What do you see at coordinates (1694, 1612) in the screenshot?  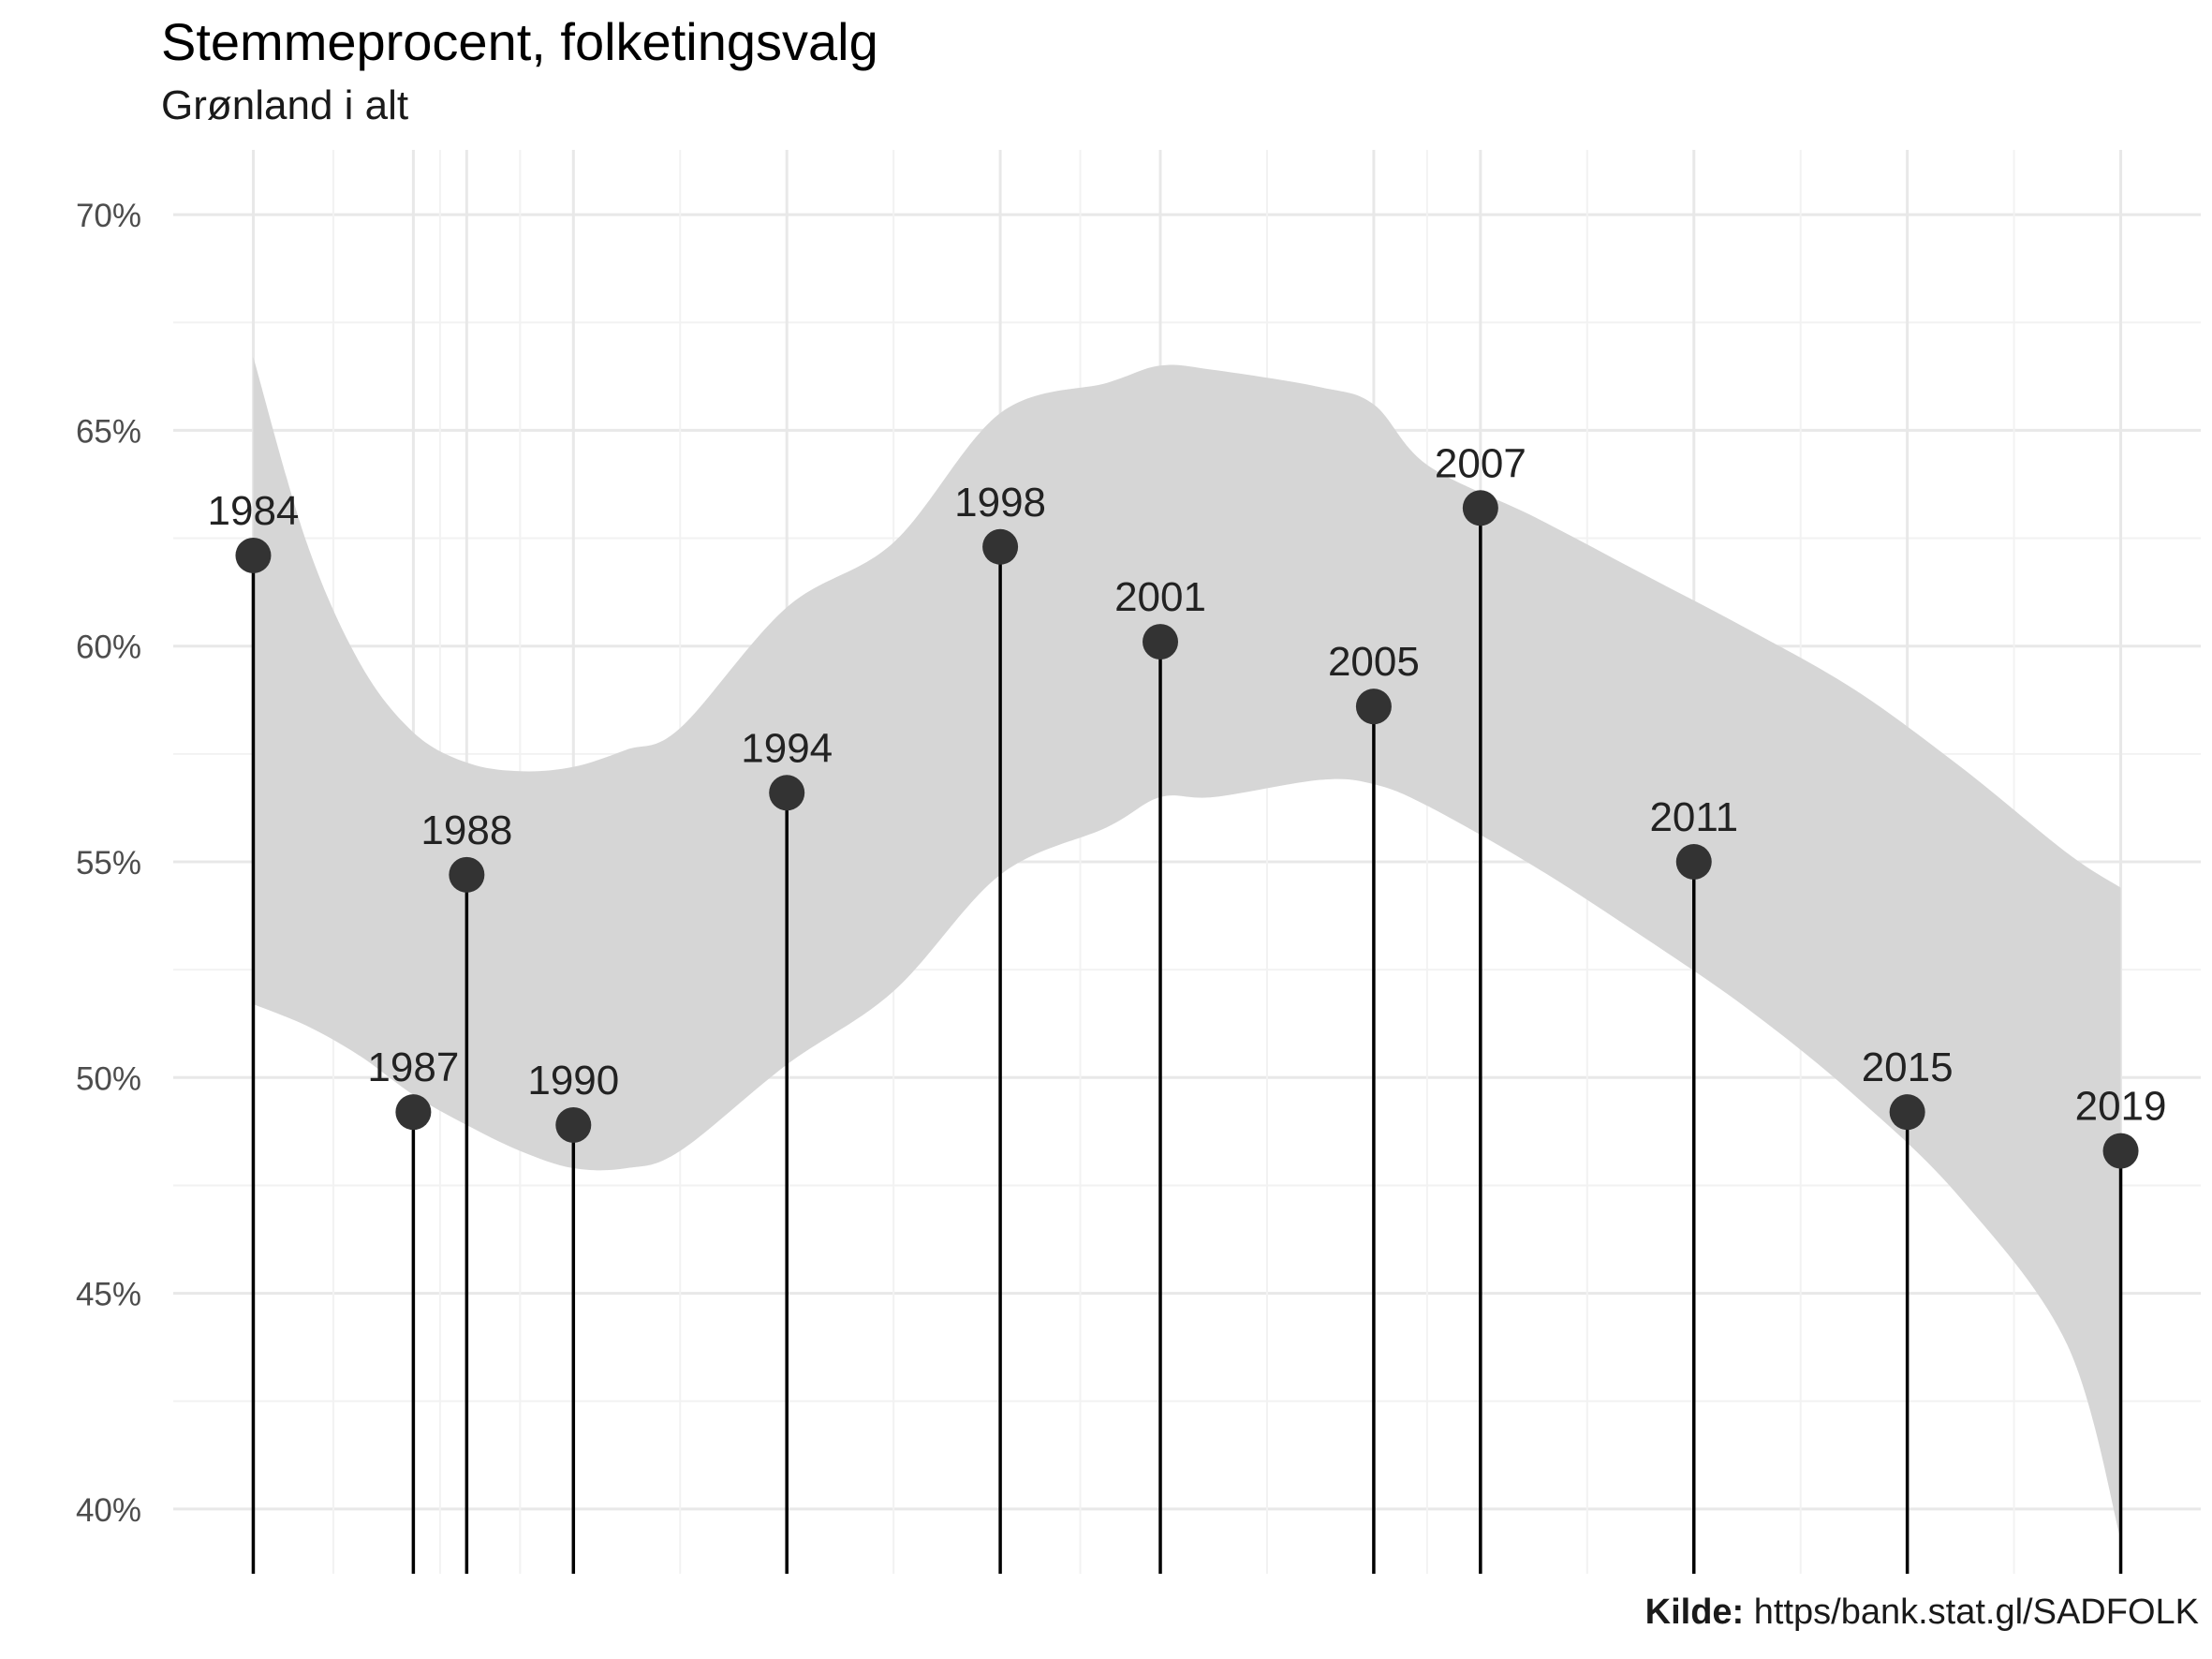 I see `source-caption-label: Kilde:` at bounding box center [1694, 1612].